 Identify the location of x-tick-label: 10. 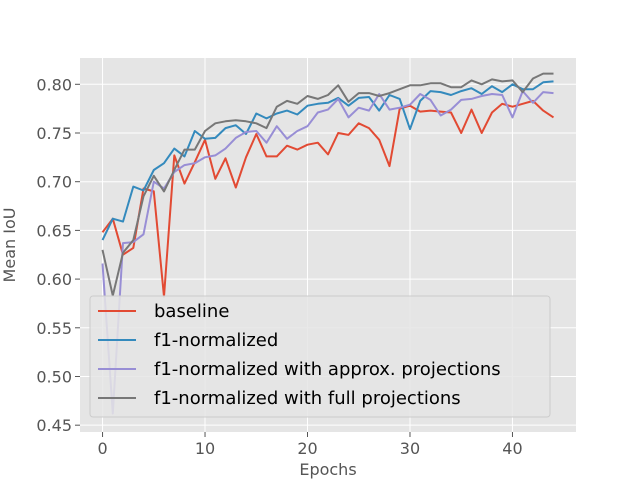
(205, 448).